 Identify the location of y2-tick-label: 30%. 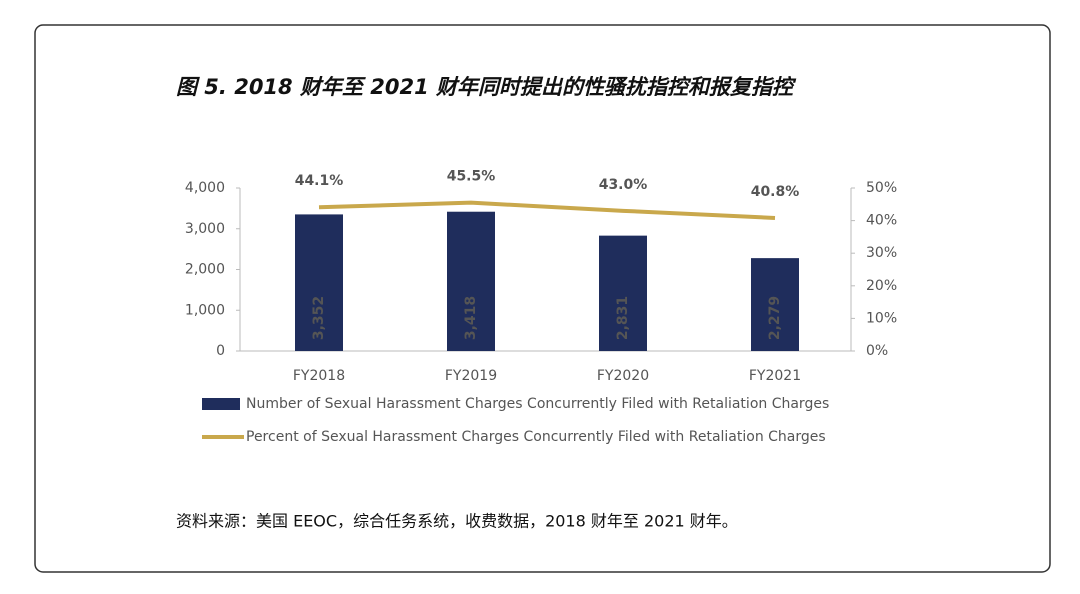
(881, 253).